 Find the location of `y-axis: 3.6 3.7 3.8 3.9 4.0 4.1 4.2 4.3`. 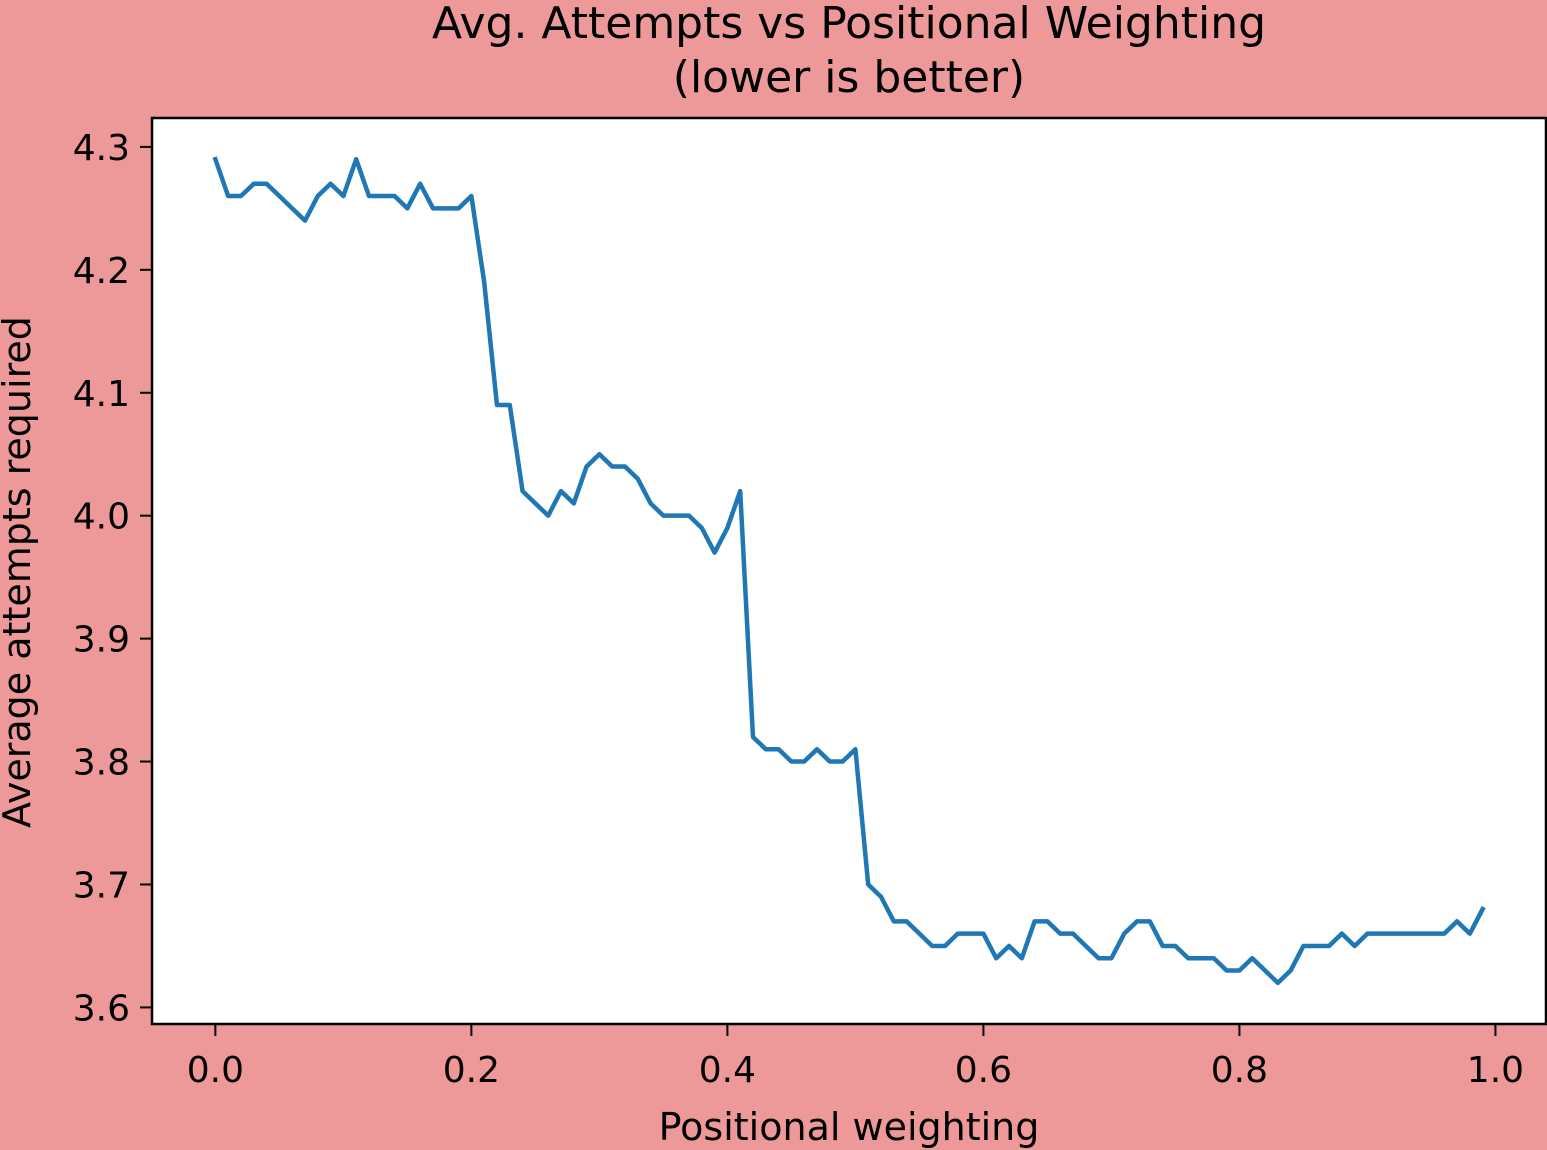

y-axis: 3.6 3.7 3.8 3.9 4.0 4.1 4.2 4.3 is located at coordinates (112, 578).